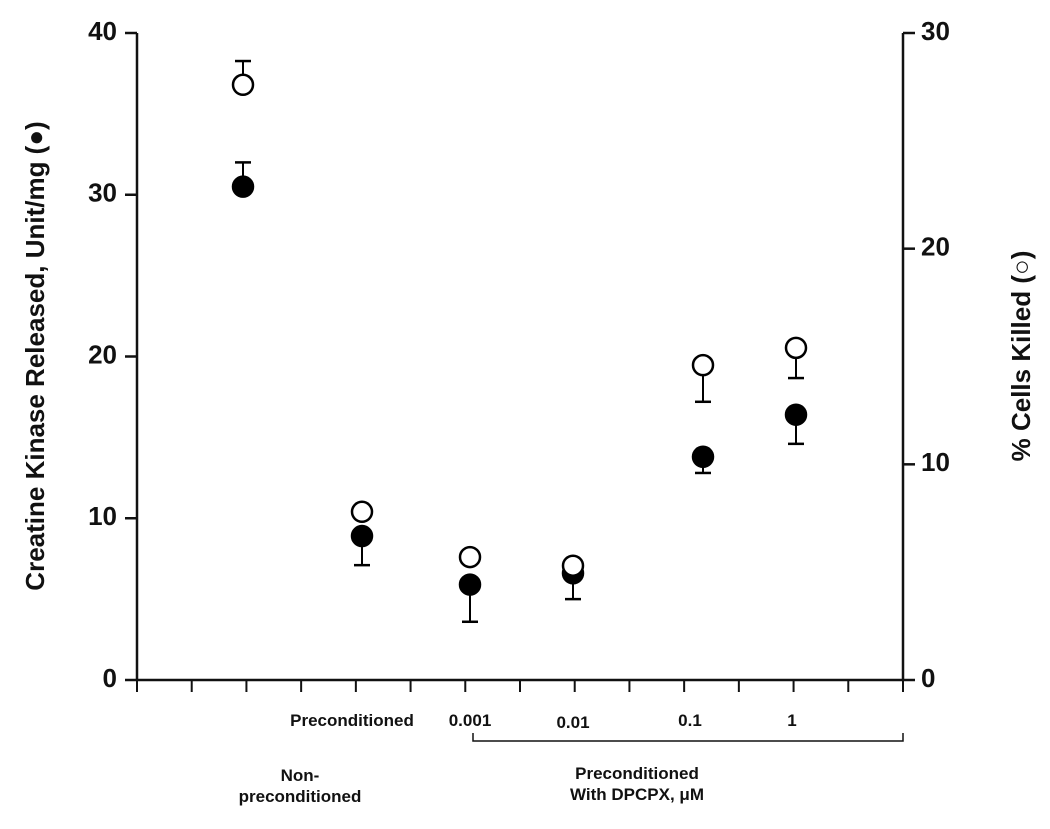 The image size is (1050, 829). What do you see at coordinates (102, 516) in the screenshot?
I see `y-tick-label: 10` at bounding box center [102, 516].